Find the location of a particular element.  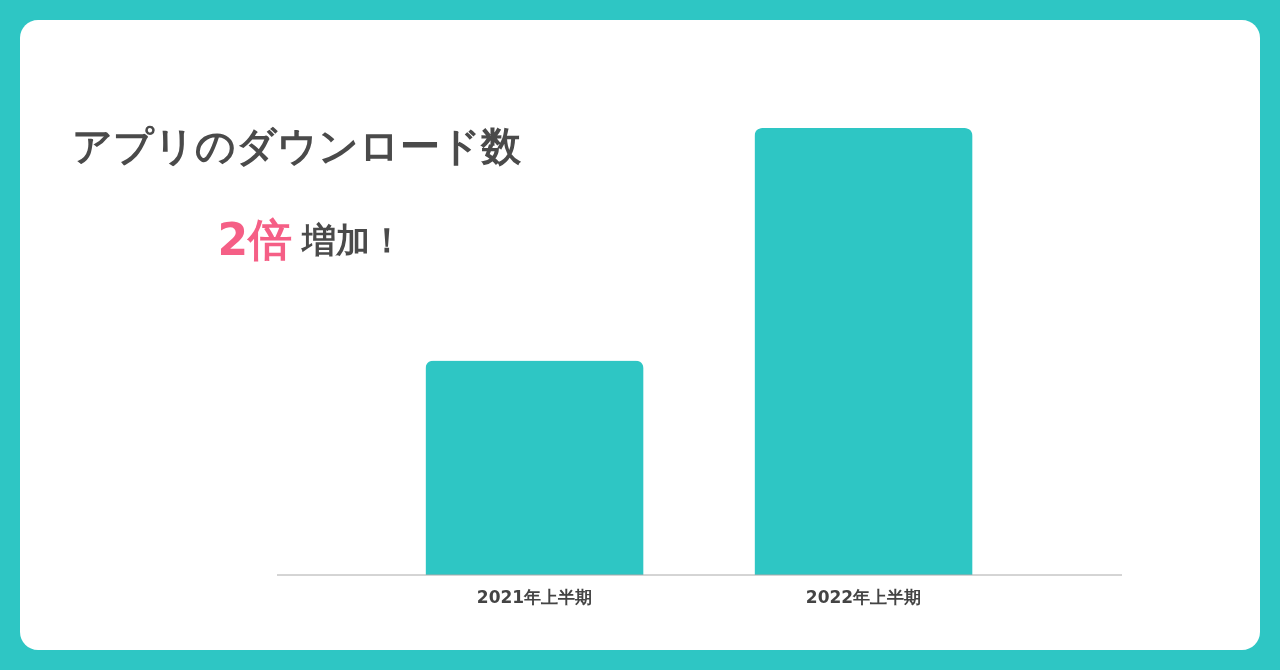

x-tick-label: 2022年上半期 is located at coordinates (863, 596).